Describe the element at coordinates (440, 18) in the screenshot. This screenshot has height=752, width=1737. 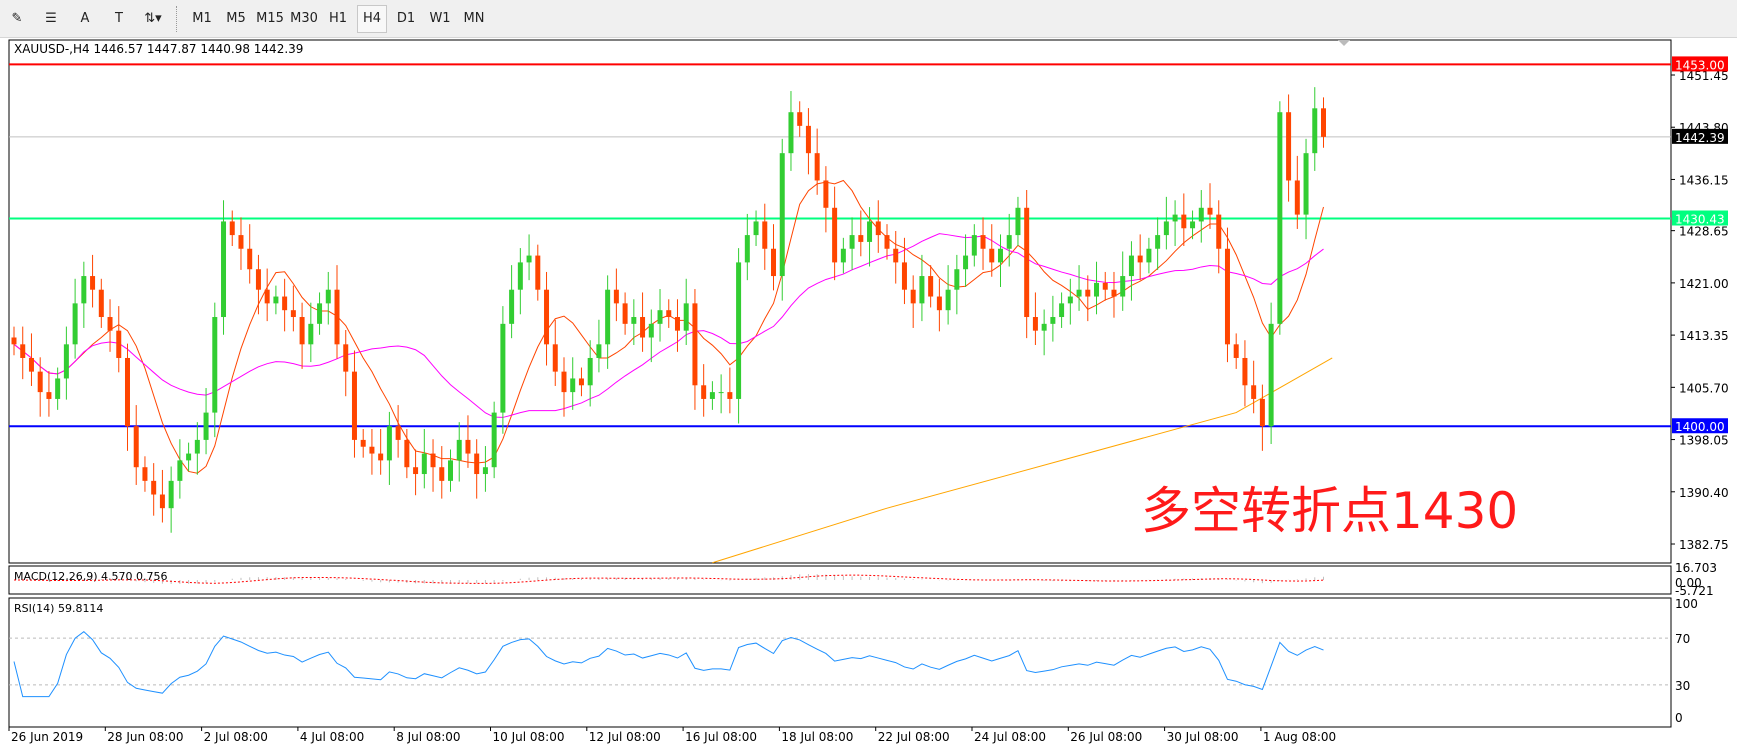
I see `timeframe-w1-button: W1` at that location.